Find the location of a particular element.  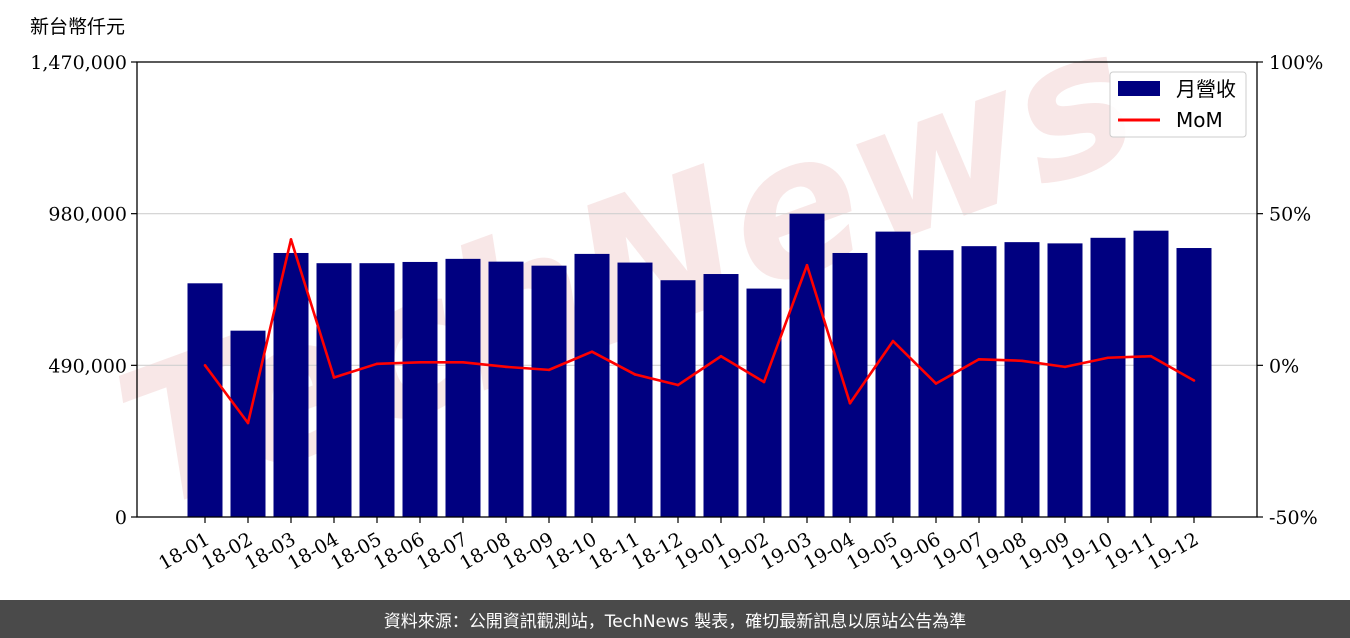

y-right-tick-label: 50% is located at coordinates (1290, 215).